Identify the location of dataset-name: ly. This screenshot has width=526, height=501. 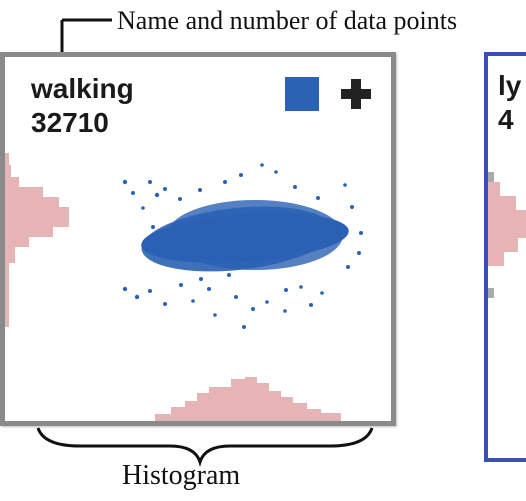
(510, 85).